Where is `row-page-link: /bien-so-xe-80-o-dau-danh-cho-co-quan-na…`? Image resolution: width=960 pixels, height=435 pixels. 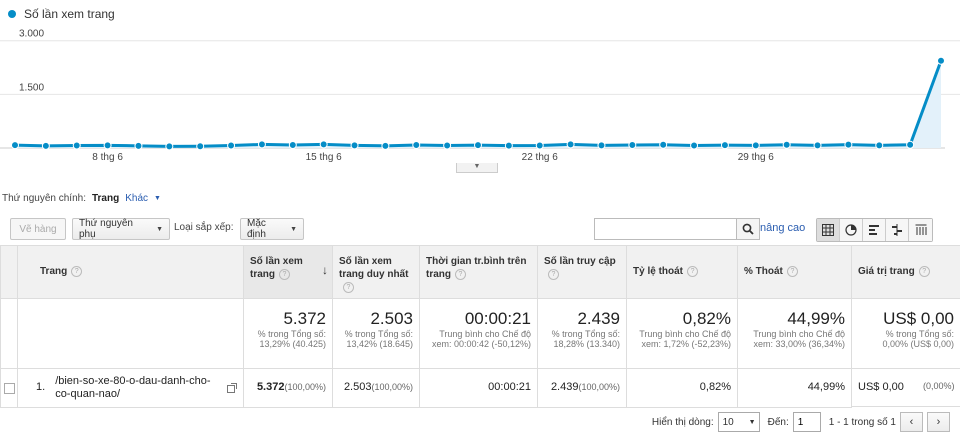
row-page-link: /bien-so-xe-80-o-dau-danh-cho-co-quan-na… is located at coordinates (133, 387).